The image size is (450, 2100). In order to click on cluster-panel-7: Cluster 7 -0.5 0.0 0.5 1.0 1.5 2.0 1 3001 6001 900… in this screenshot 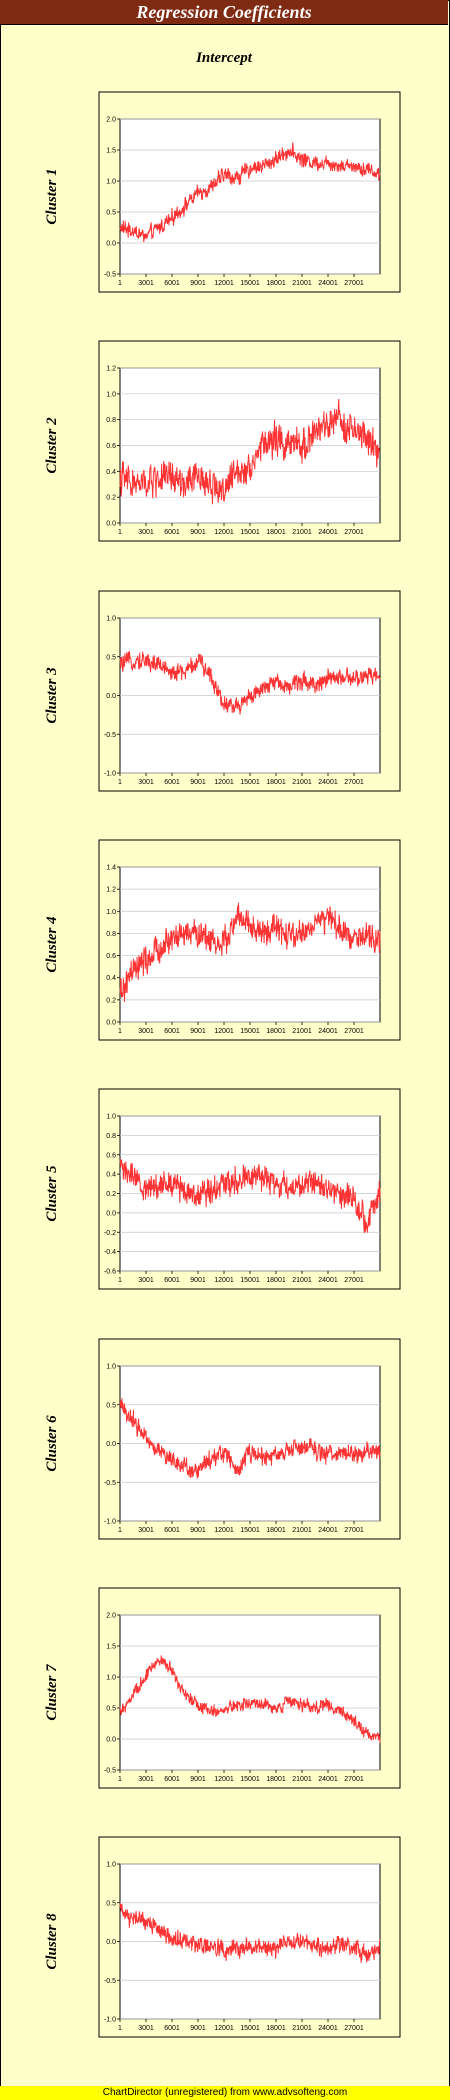, I will do `click(222, 1688)`.